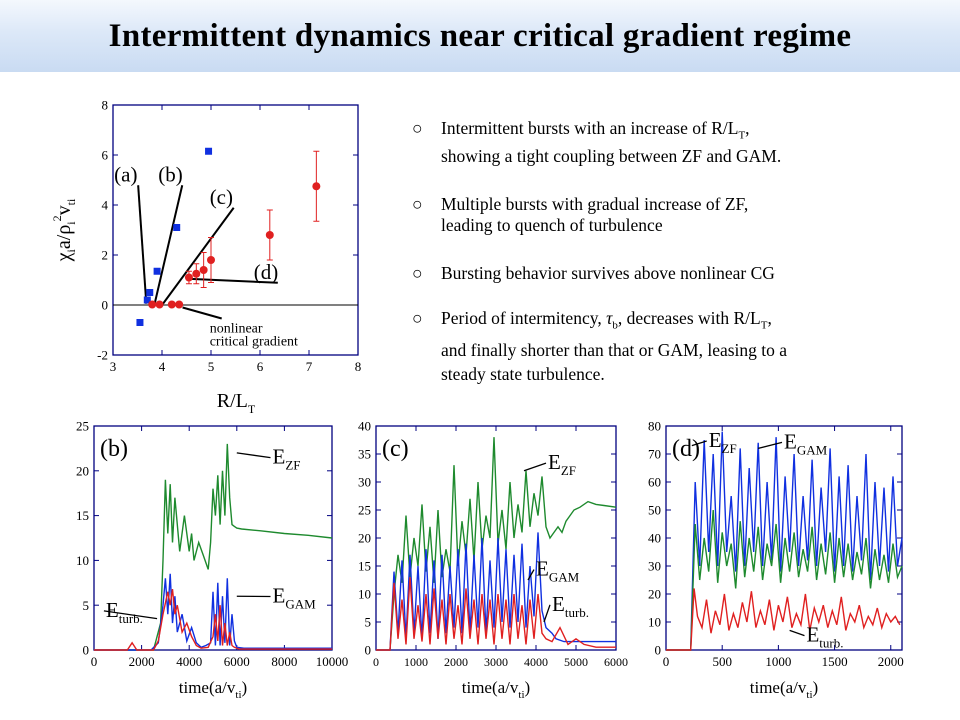 Image resolution: width=960 pixels, height=720 pixels. I want to click on y-tick-label: 2, so click(105, 255).